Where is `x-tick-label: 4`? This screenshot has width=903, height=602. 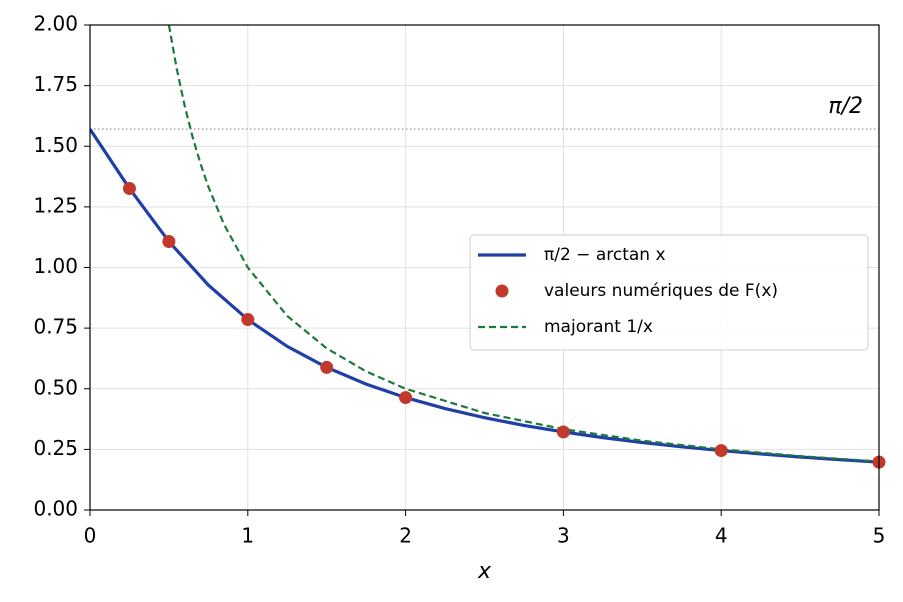 x-tick-label: 4 is located at coordinates (721, 536).